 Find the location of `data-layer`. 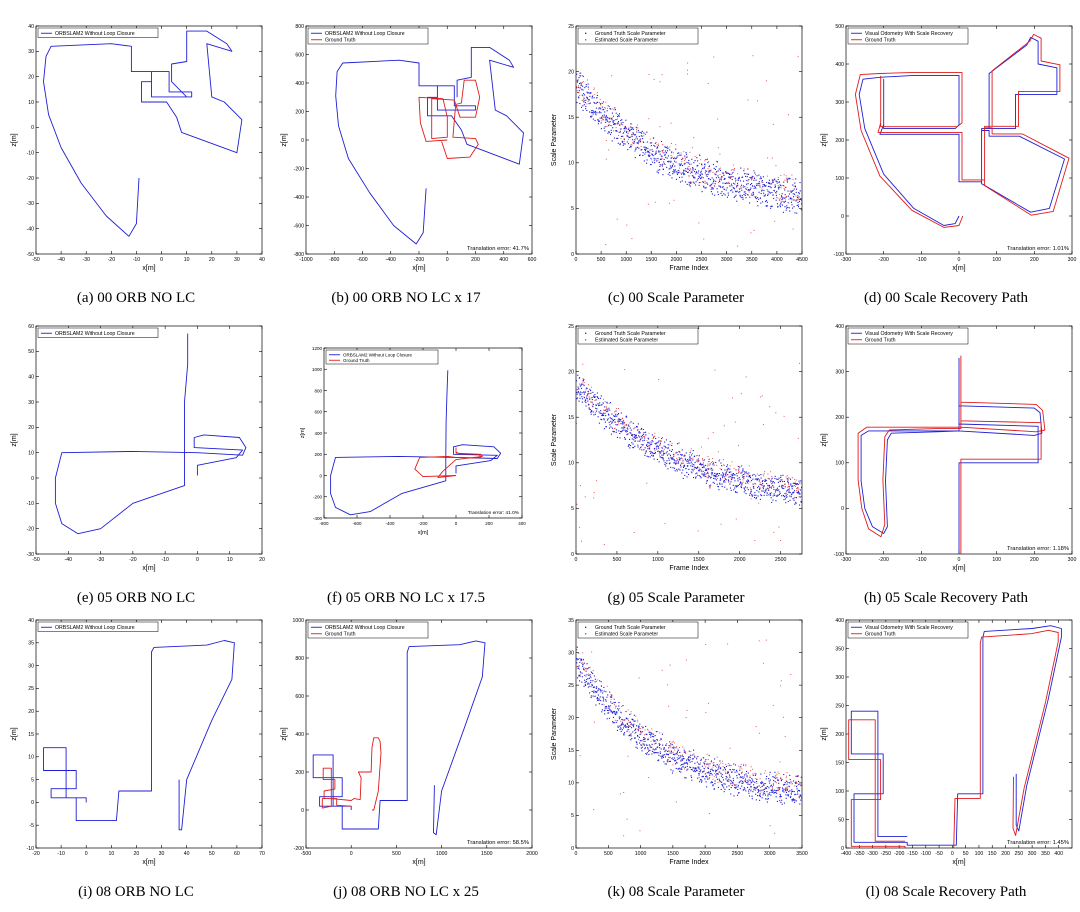

data-layer is located at coordinates (143, 133).